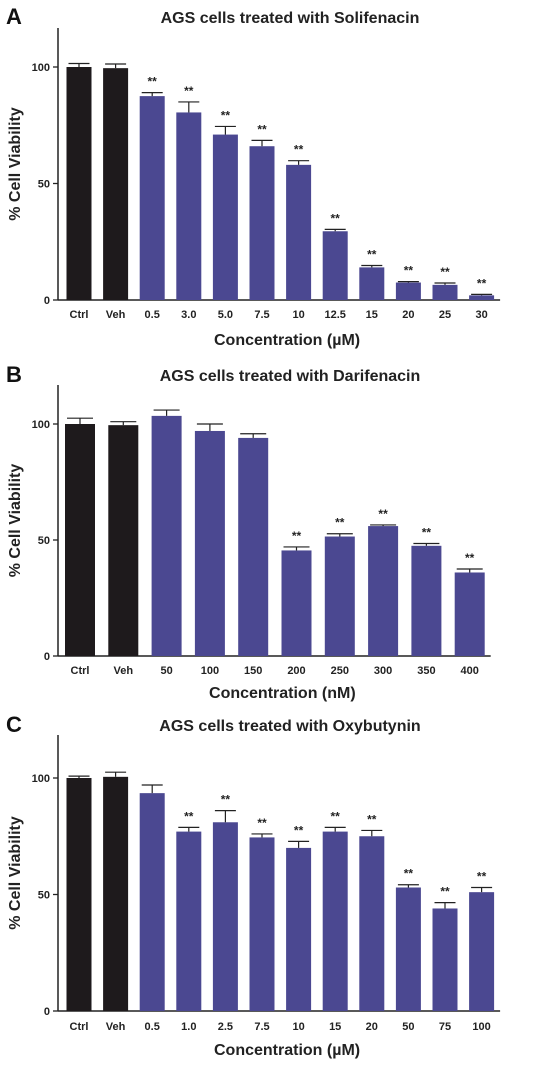 The width and height of the screenshot is (549, 1065). I want to click on panel-c-category-label: 15, so click(335, 1027).